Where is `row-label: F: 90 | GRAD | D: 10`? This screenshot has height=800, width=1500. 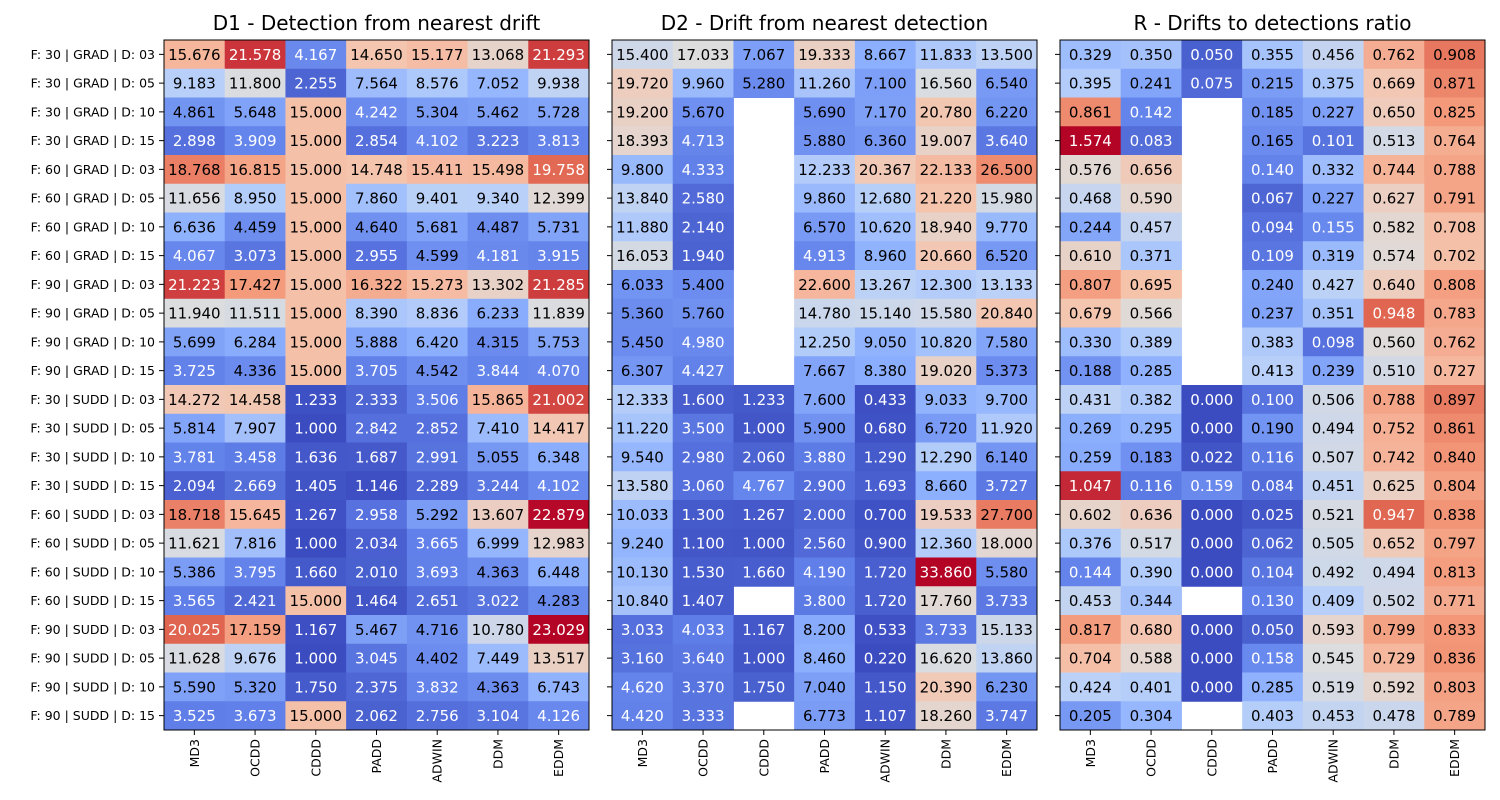
row-label: F: 90 | GRAD | D: 10 is located at coordinates (93, 341).